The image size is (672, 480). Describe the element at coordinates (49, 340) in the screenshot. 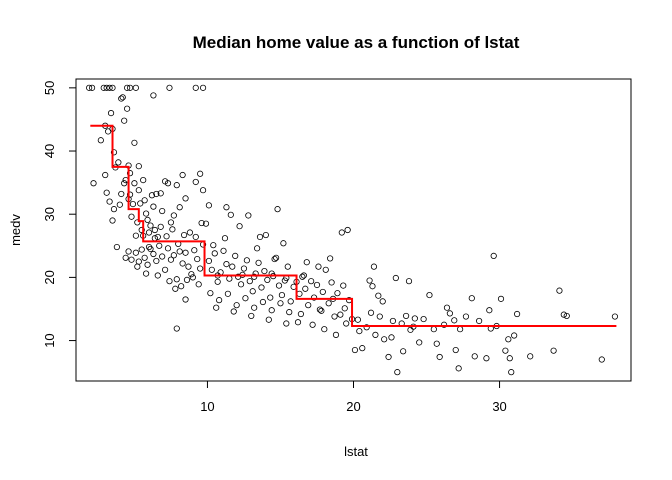

I see `y-tick-label: 10` at that location.